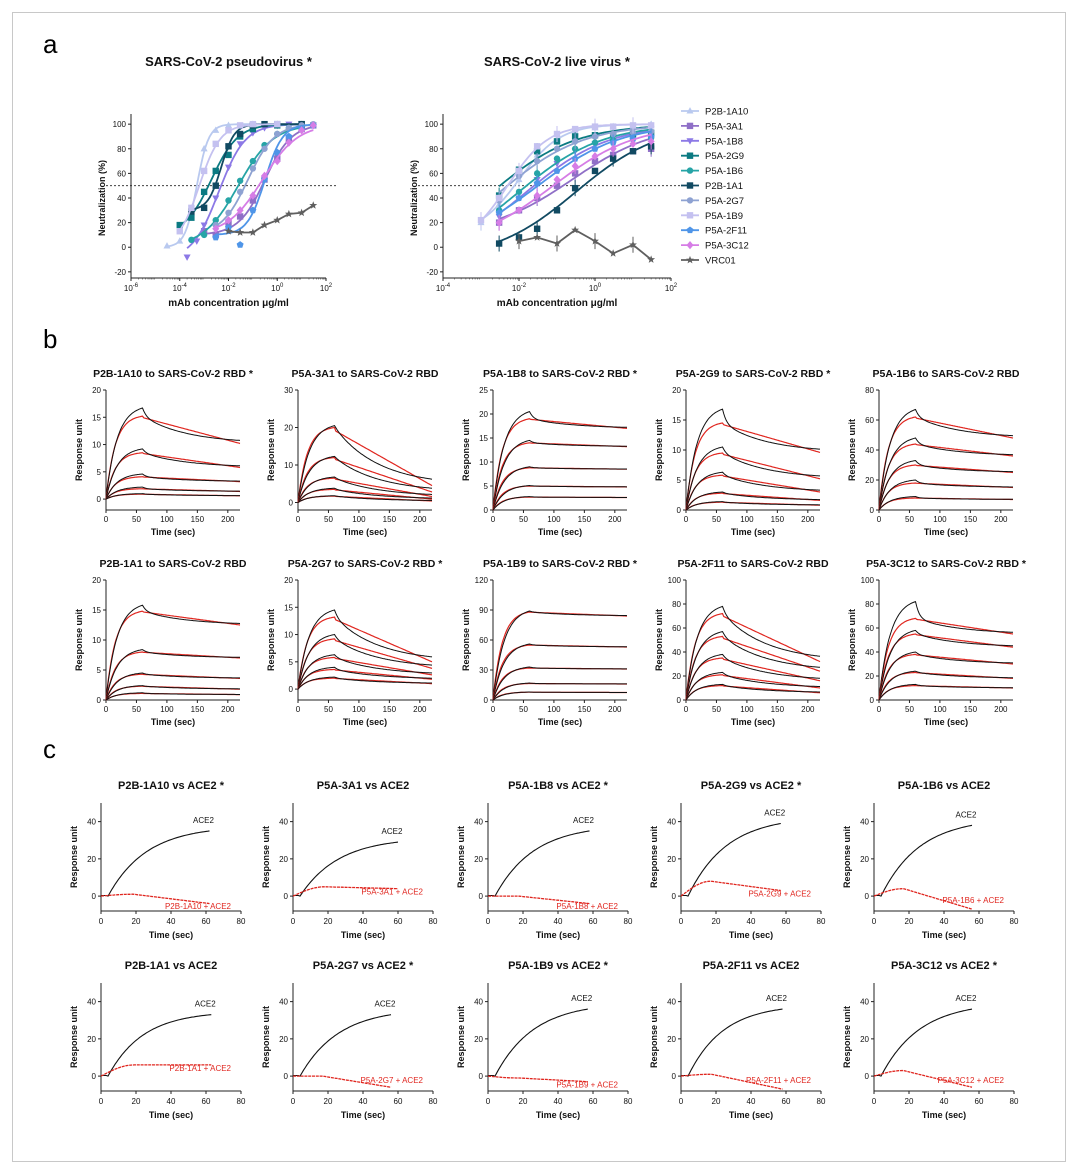 This screenshot has width=1080, height=1175. Describe the element at coordinates (944, 966) in the screenshot. I see `panel-title: P5A-3C12 vs ACE2 *` at that location.